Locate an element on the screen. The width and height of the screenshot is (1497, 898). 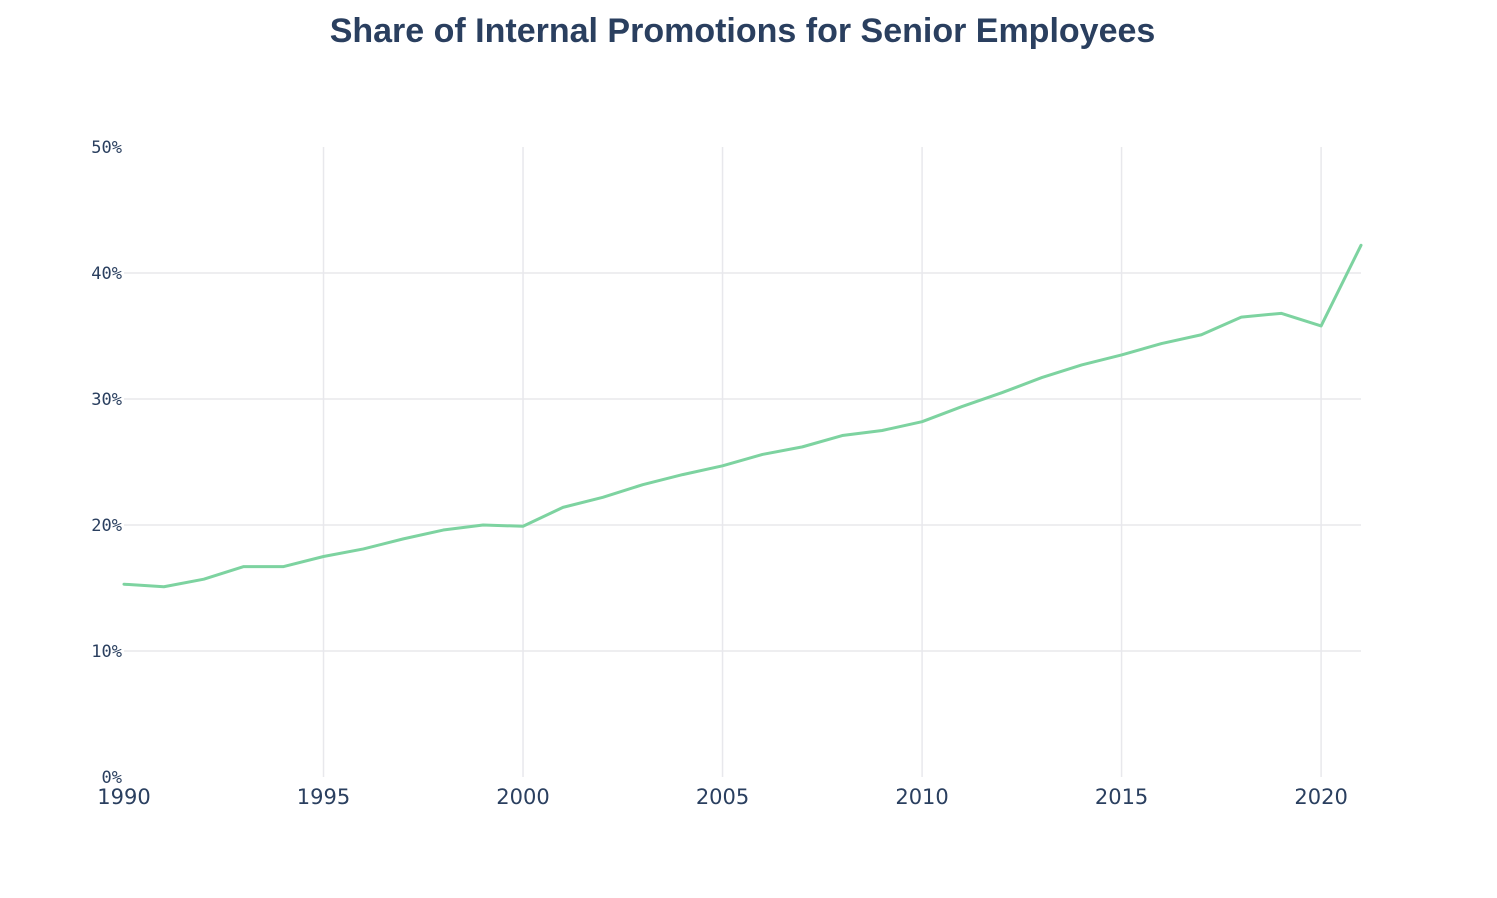
x-tick-label: 2020 is located at coordinates (1320, 797).